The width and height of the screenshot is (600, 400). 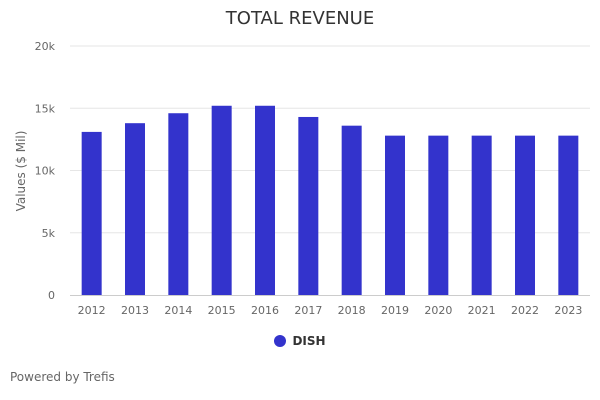 I want to click on bar-2019, so click(x=395, y=215).